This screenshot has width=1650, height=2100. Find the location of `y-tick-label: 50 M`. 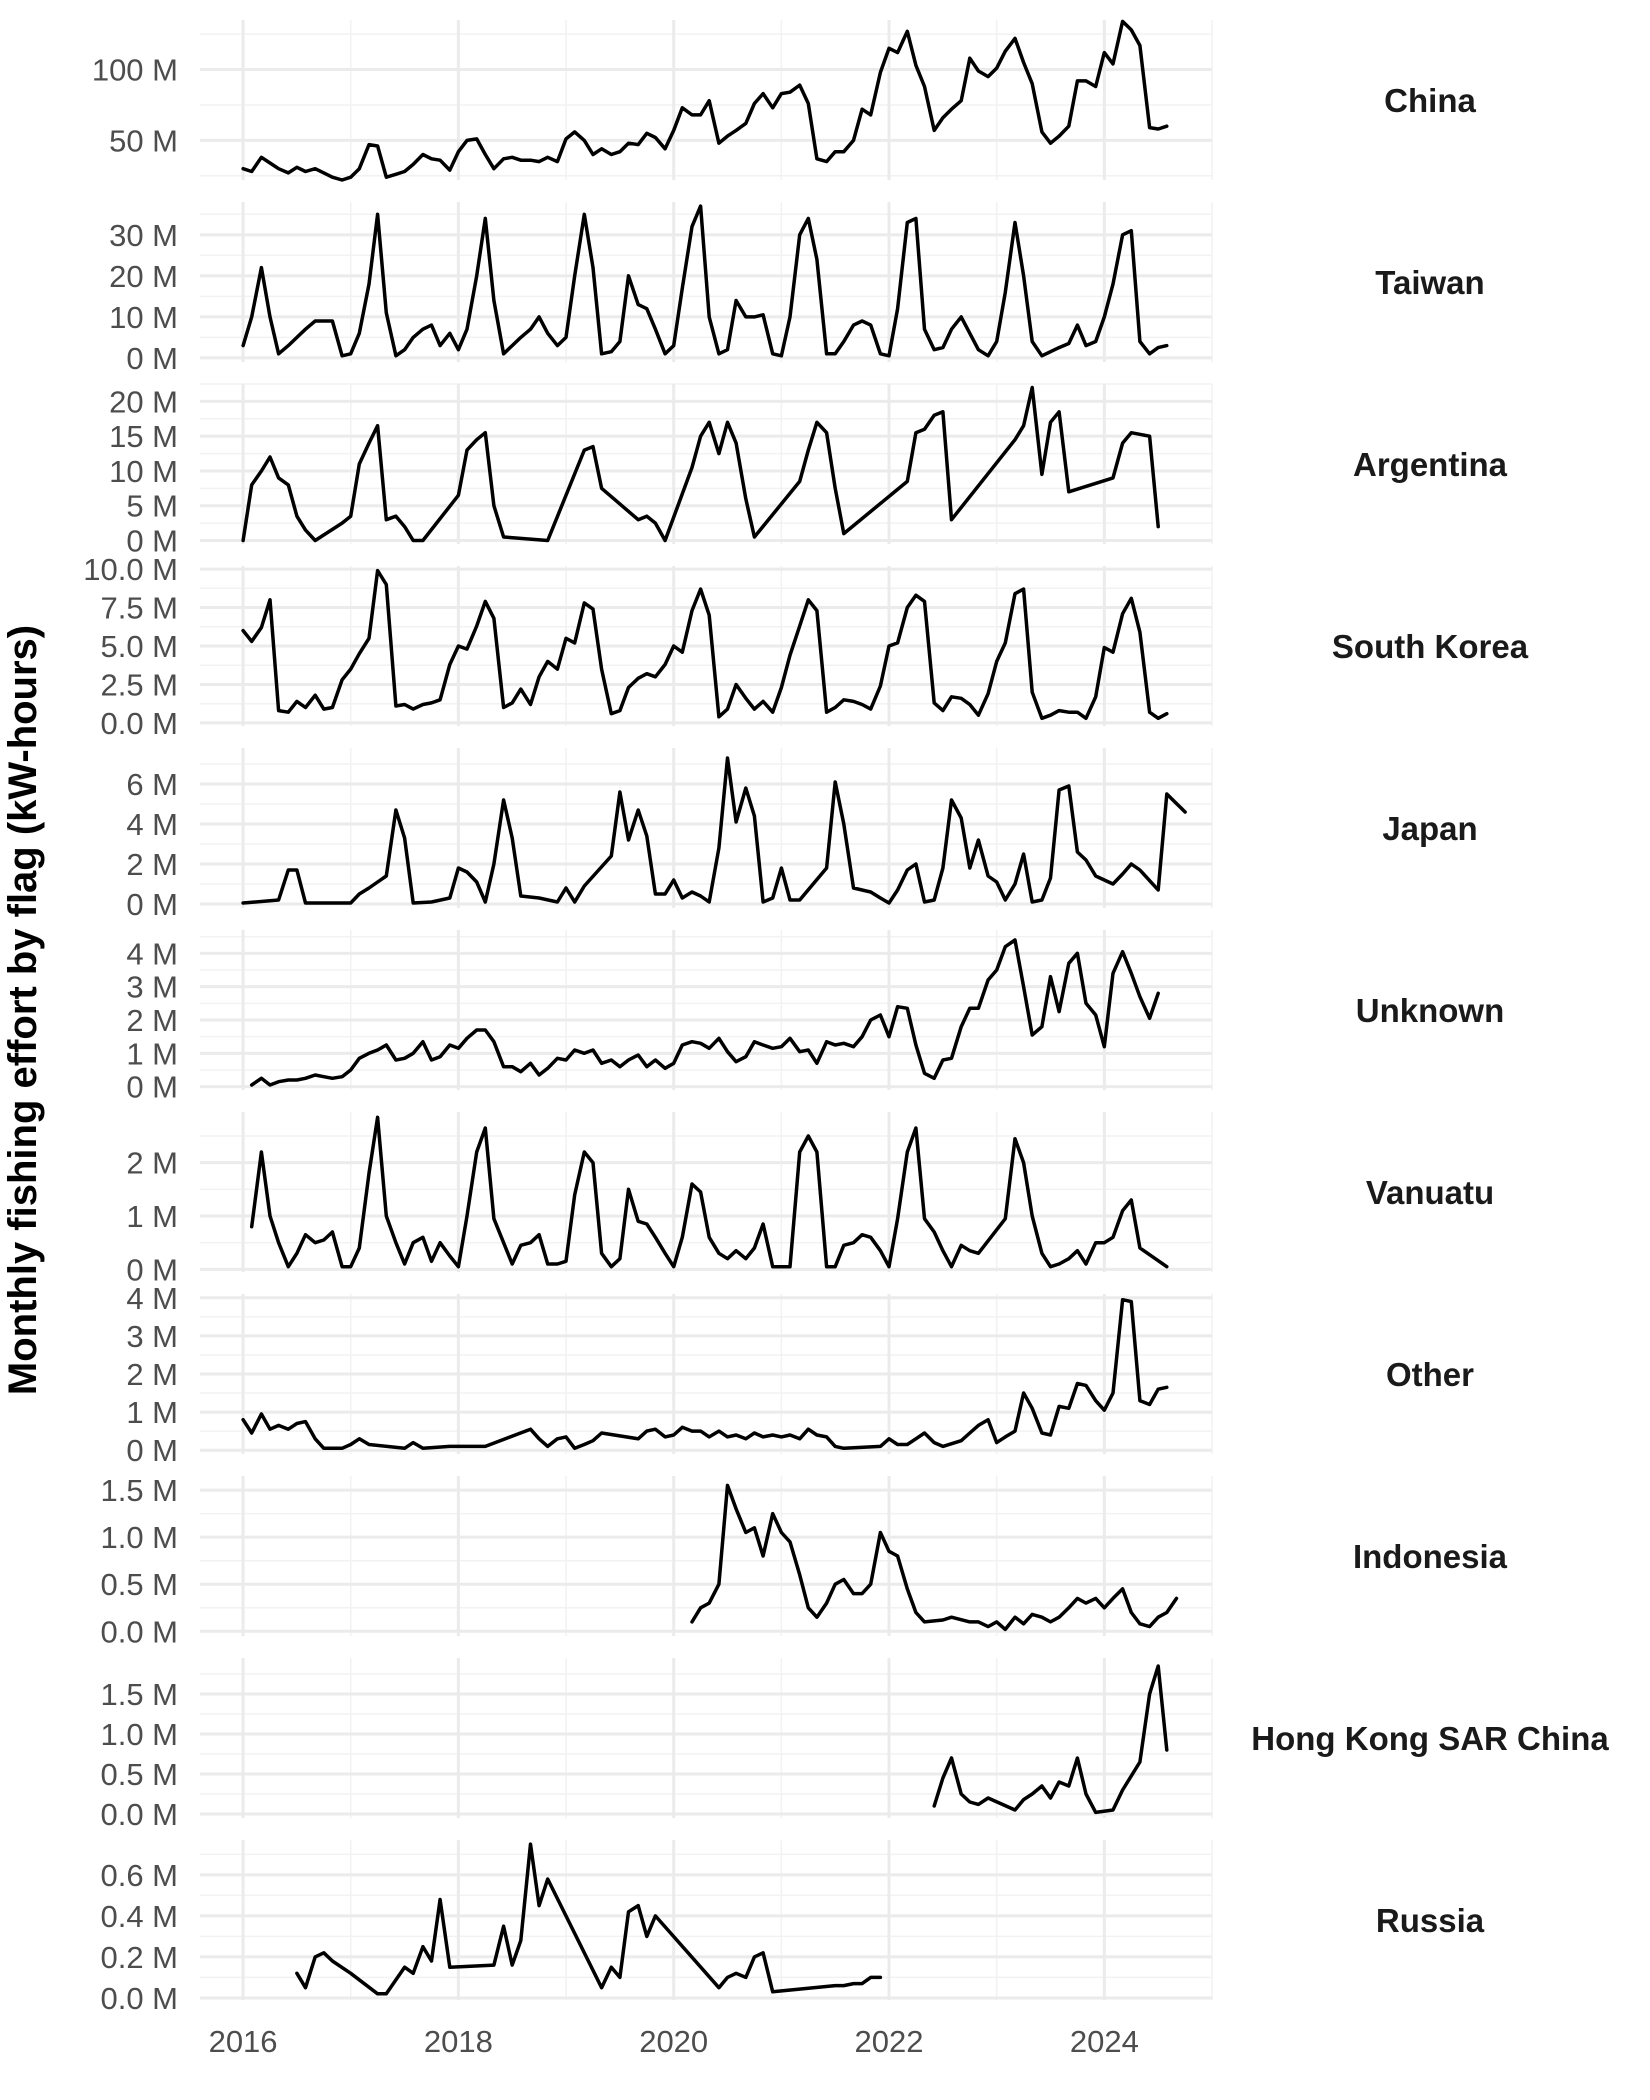

y-tick-label: 50 M is located at coordinates (143, 140).